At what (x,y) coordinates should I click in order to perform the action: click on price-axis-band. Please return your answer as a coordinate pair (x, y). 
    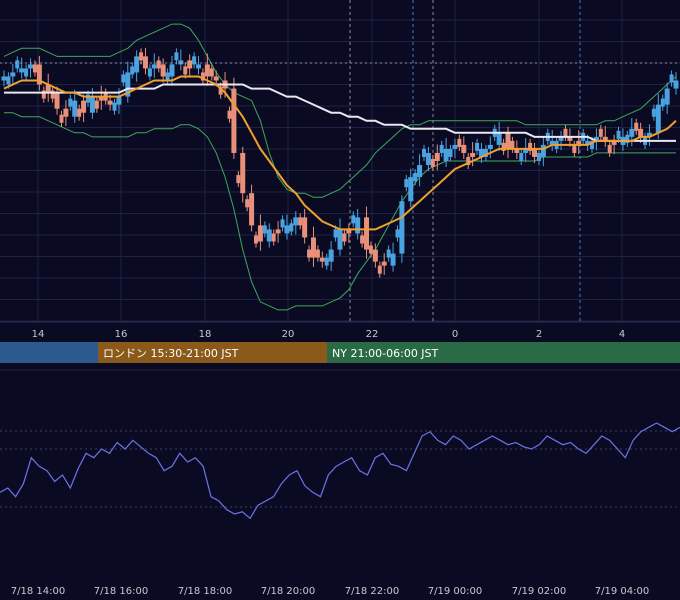
    Looking at the image, I should click on (340, 332).